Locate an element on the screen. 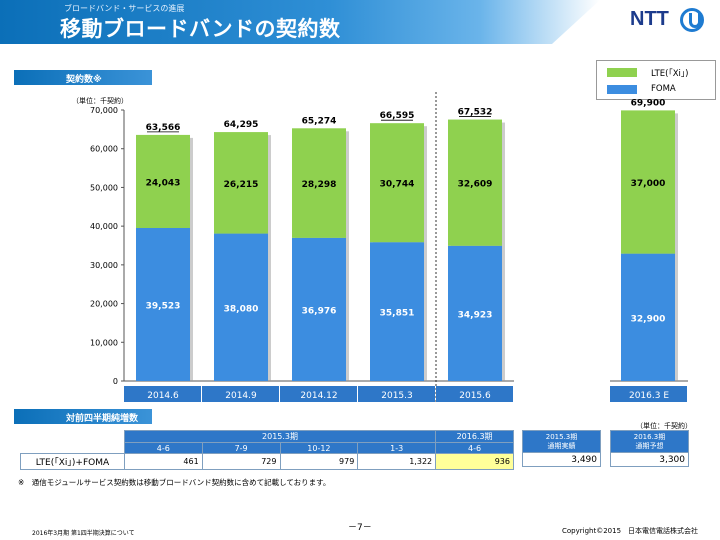  section-tab-subscriptions-label: 契約数※ is located at coordinates (84, 80).